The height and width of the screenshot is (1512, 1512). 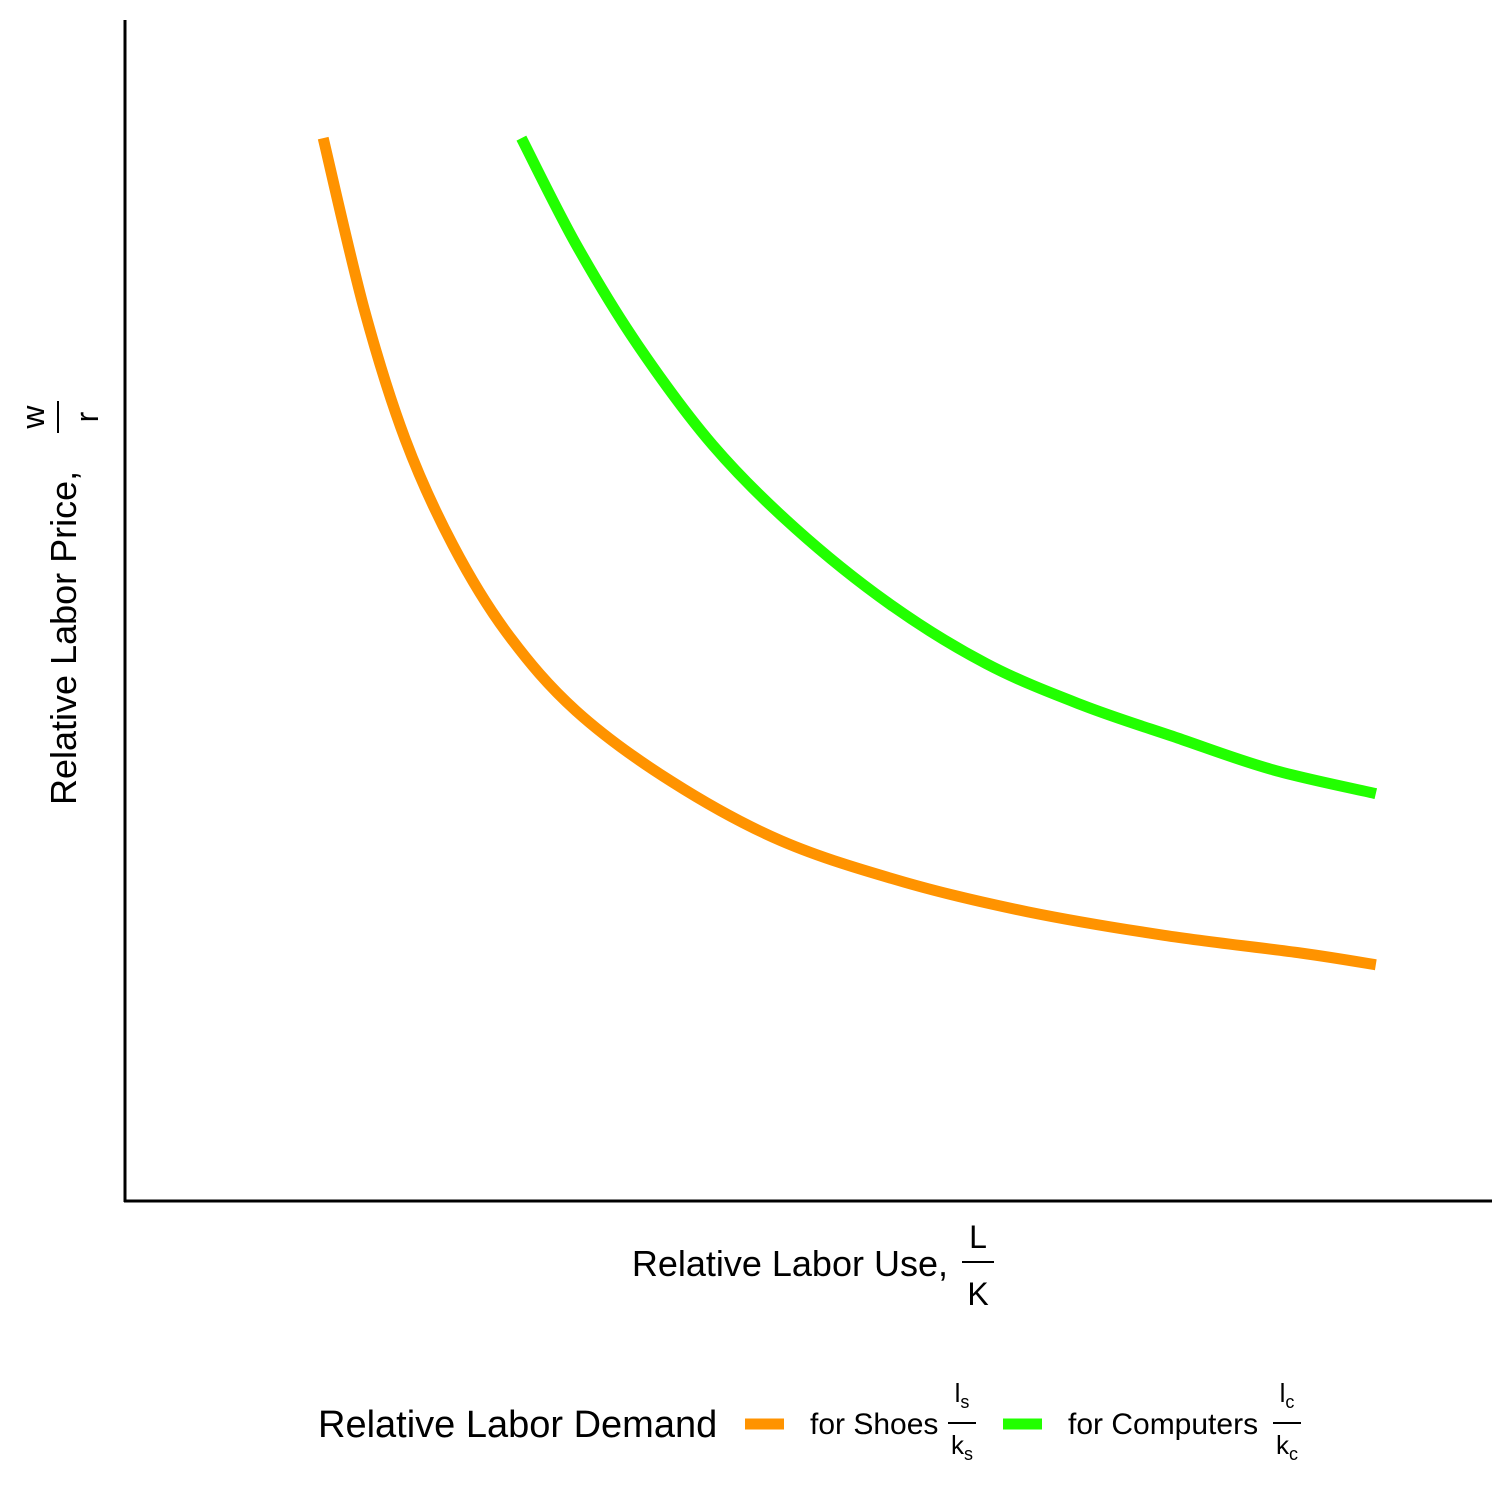 I want to click on svg-text: ks, so click(x=962, y=1447).